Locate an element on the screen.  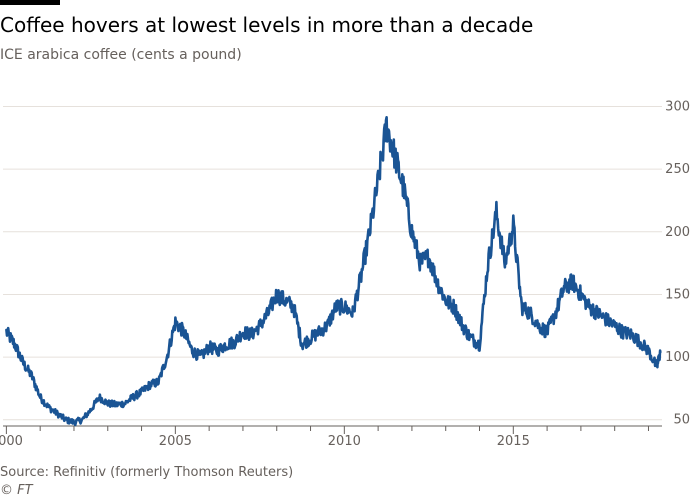
y-tick-label-250: 250 is located at coordinates (677, 169).